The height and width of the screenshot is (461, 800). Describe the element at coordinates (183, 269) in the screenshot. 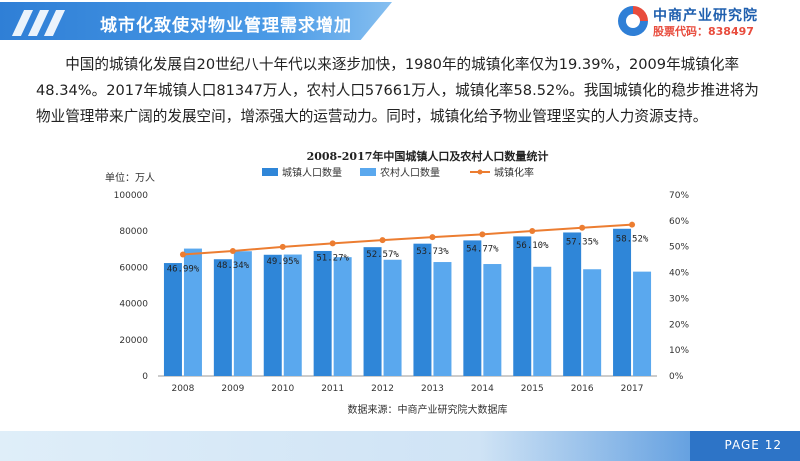

I see `rate-data-label: 46.99%` at that location.